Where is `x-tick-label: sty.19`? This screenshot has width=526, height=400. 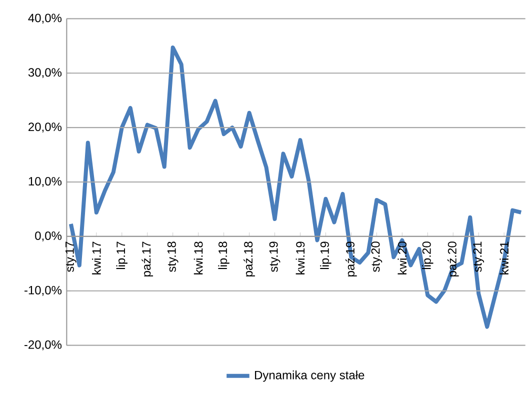
x-tick-label: sty.19 is located at coordinates (274, 257).